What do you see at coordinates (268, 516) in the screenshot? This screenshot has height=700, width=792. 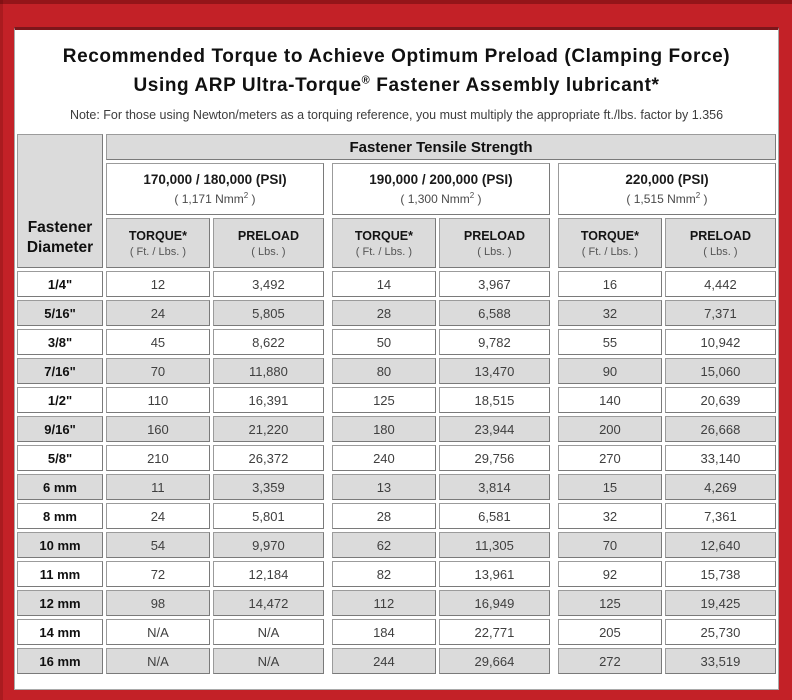 I see `preload-value-cell: 5,801` at bounding box center [268, 516].